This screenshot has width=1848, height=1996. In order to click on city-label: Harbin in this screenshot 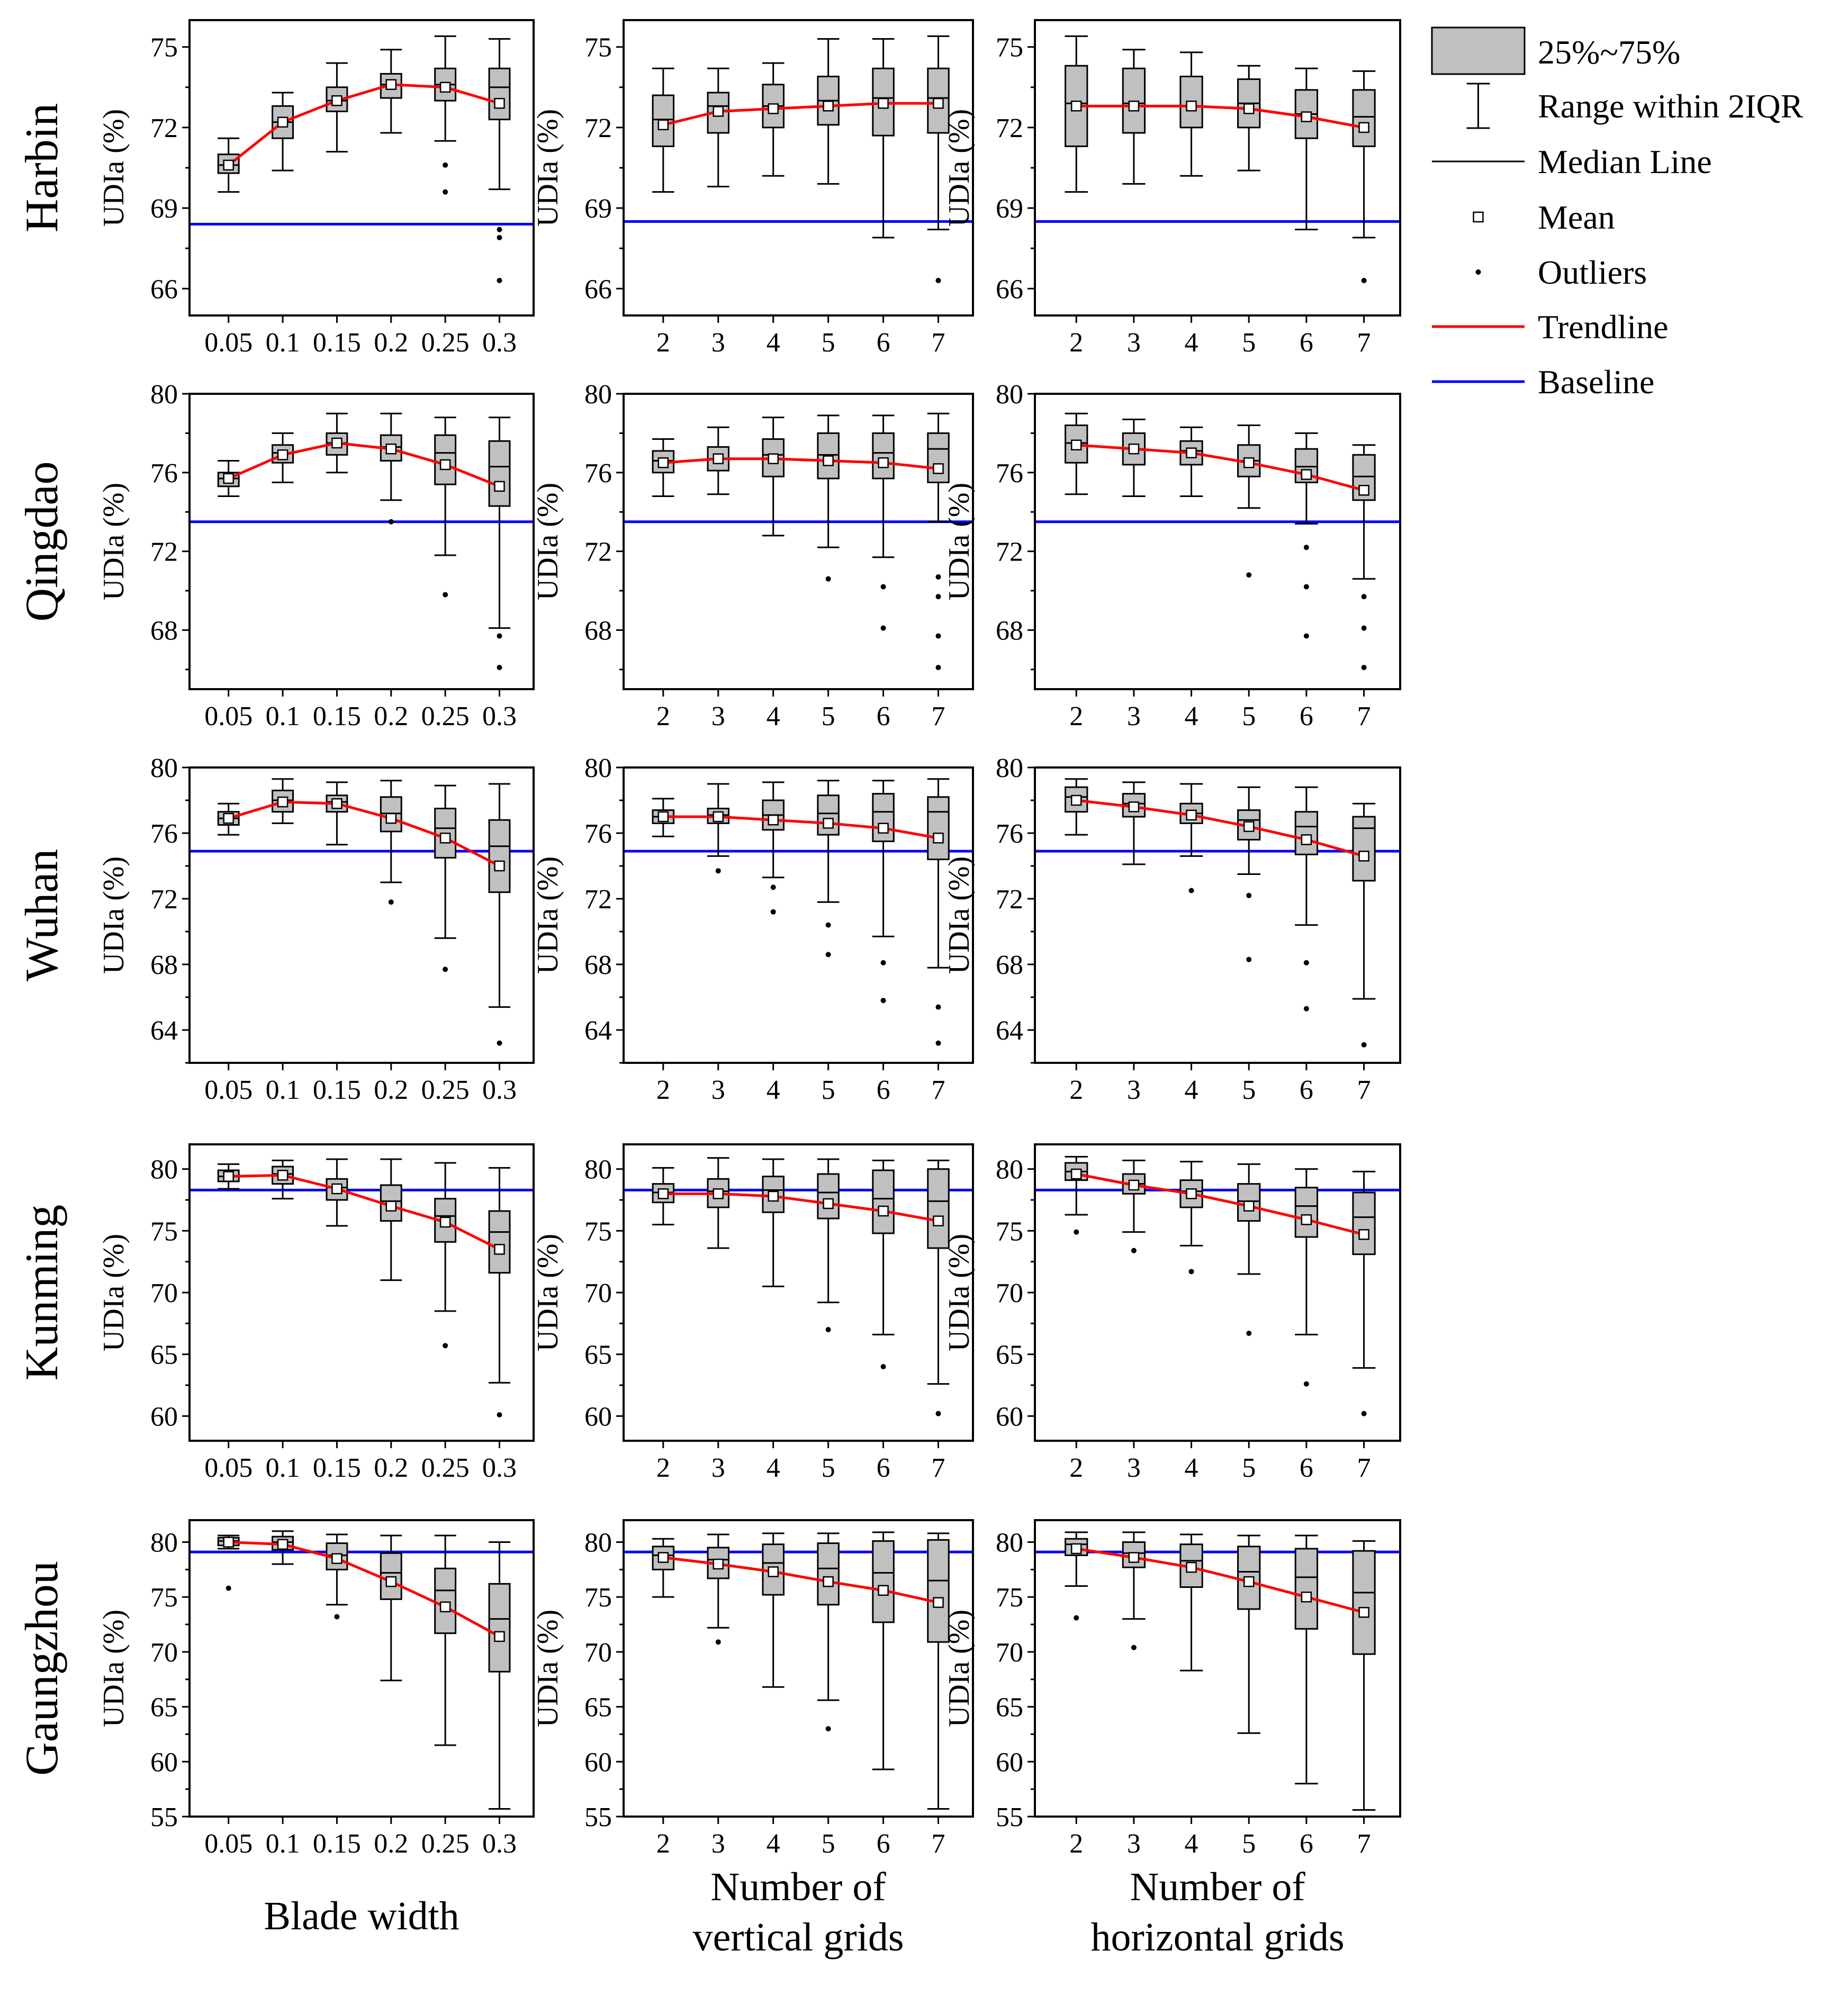, I will do `click(42, 167)`.